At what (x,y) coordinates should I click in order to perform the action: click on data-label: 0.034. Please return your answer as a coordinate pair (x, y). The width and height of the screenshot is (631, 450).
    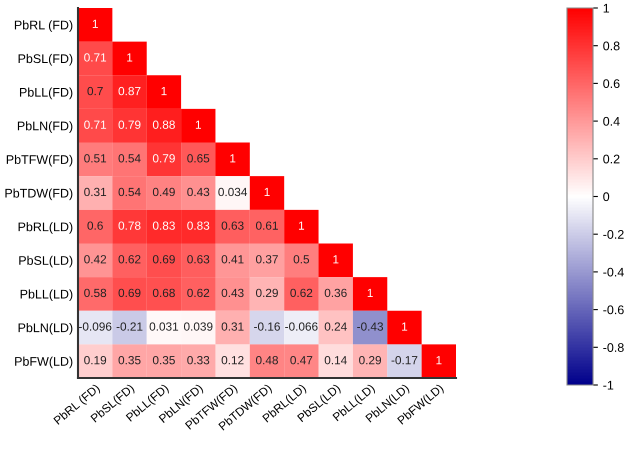
    Looking at the image, I should click on (233, 192).